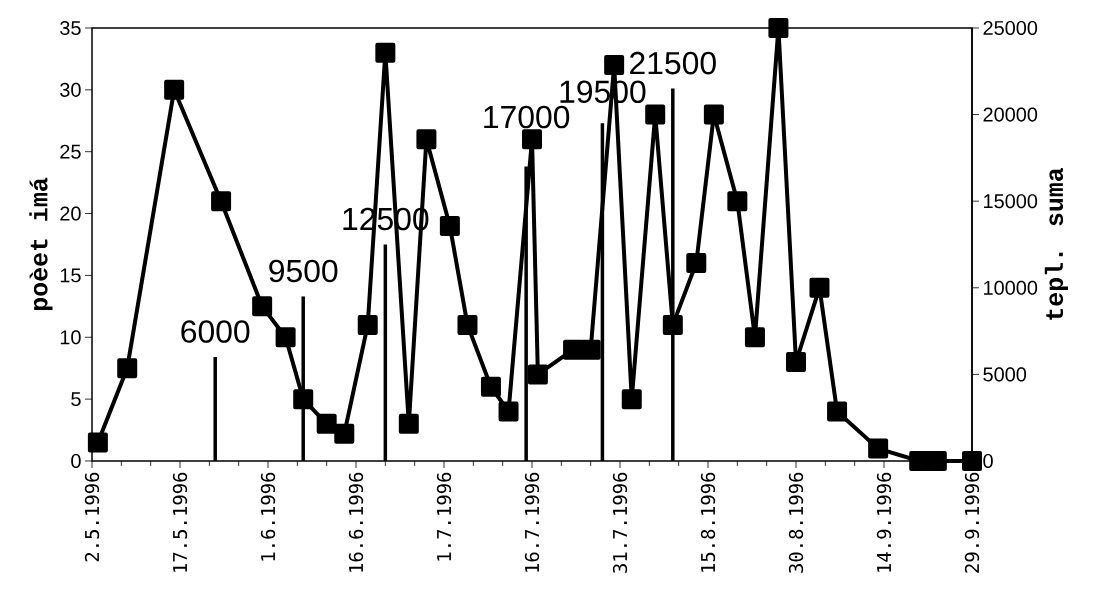  Describe the element at coordinates (988, 461) in the screenshot. I see `y2-tick-label: 0` at that location.